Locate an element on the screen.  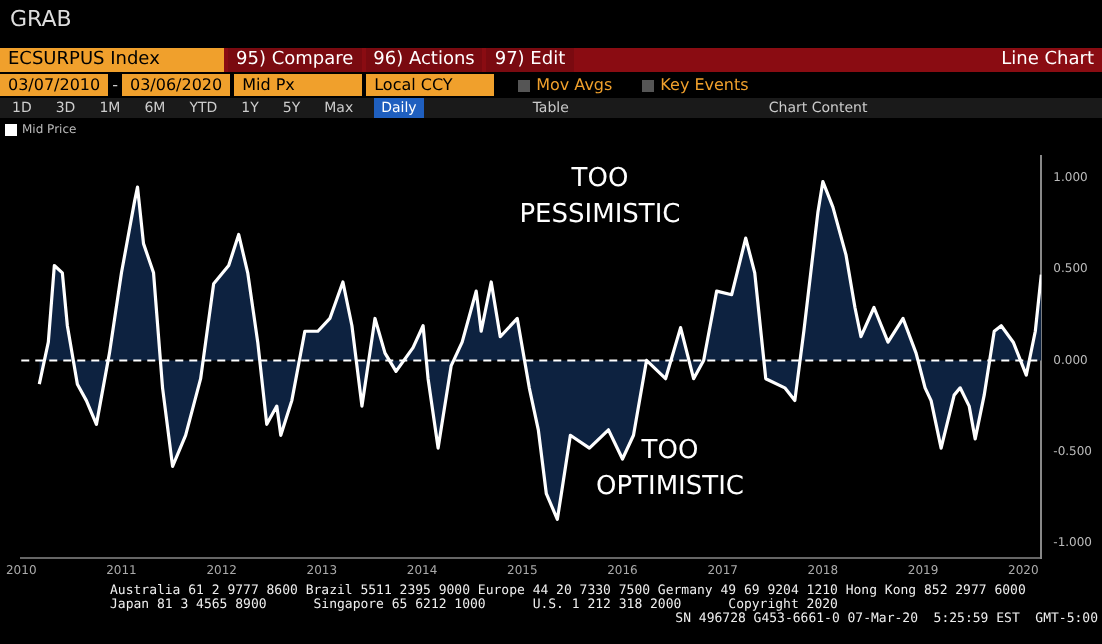
text: 03/07/2010 is located at coordinates (54, 85).